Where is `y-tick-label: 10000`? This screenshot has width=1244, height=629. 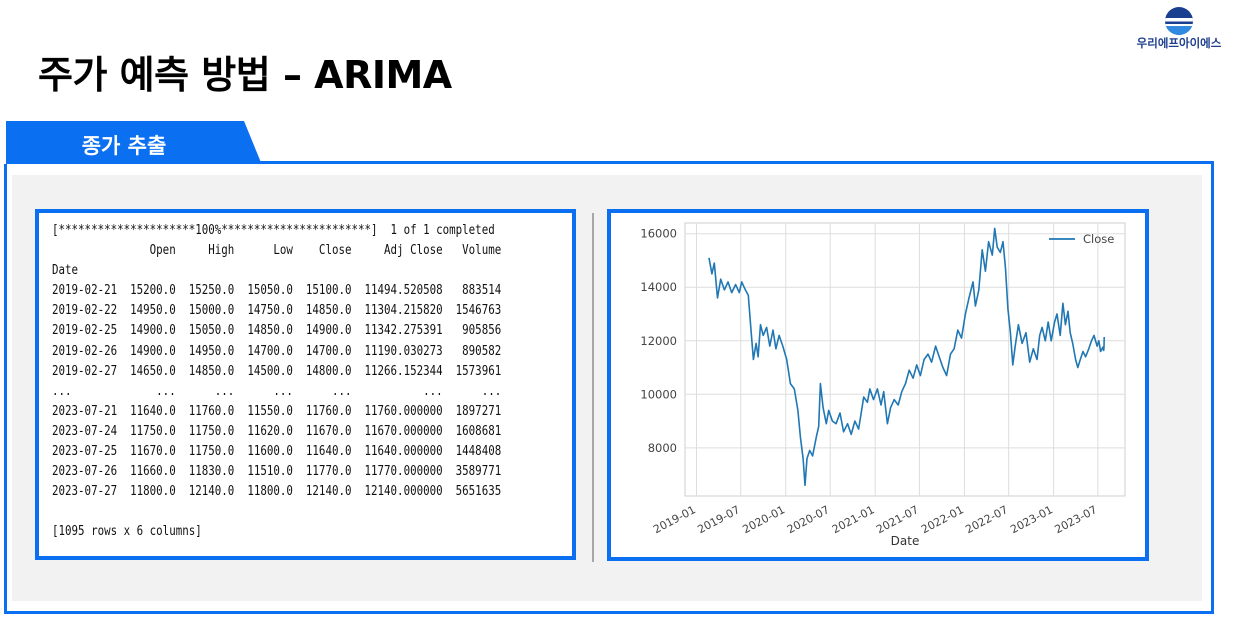
y-tick-label: 10000 is located at coordinates (658, 394).